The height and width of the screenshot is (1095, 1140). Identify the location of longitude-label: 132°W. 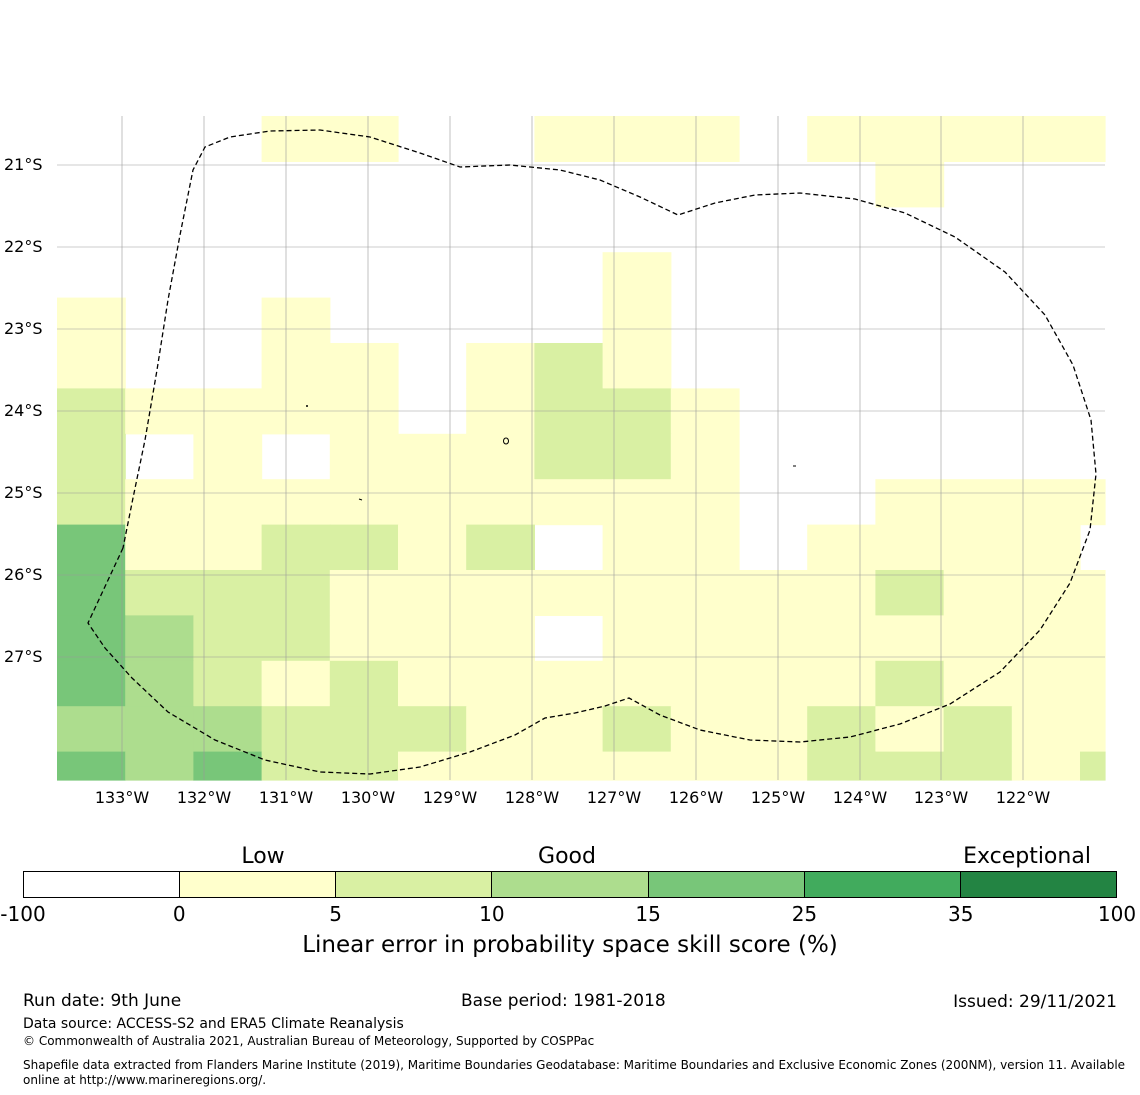
(204, 797).